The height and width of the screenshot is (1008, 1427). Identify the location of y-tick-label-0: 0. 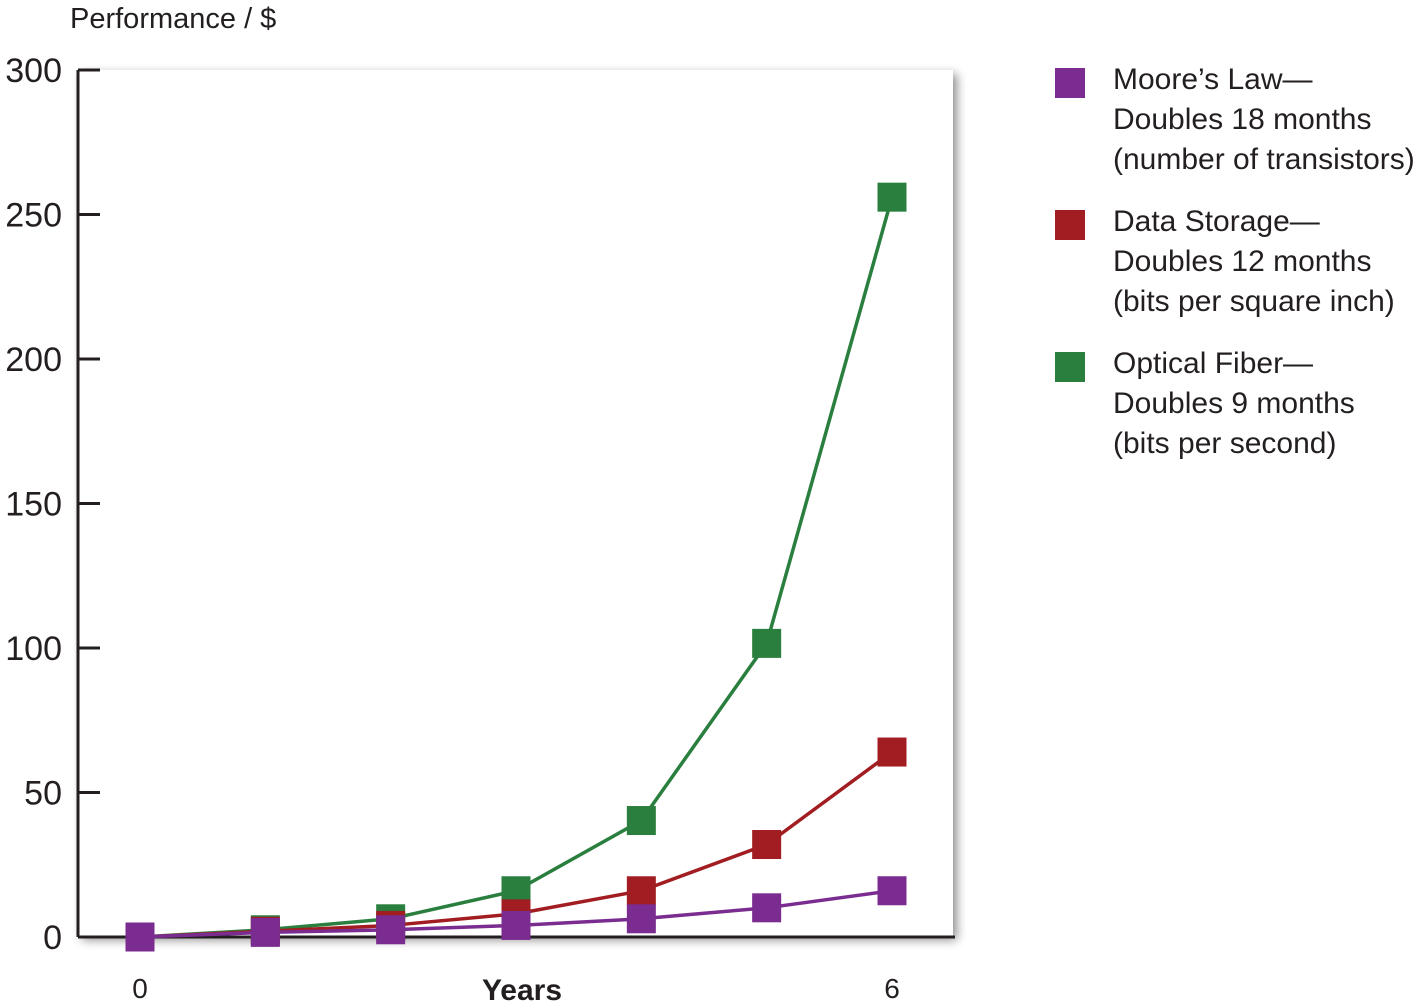
(52, 938).